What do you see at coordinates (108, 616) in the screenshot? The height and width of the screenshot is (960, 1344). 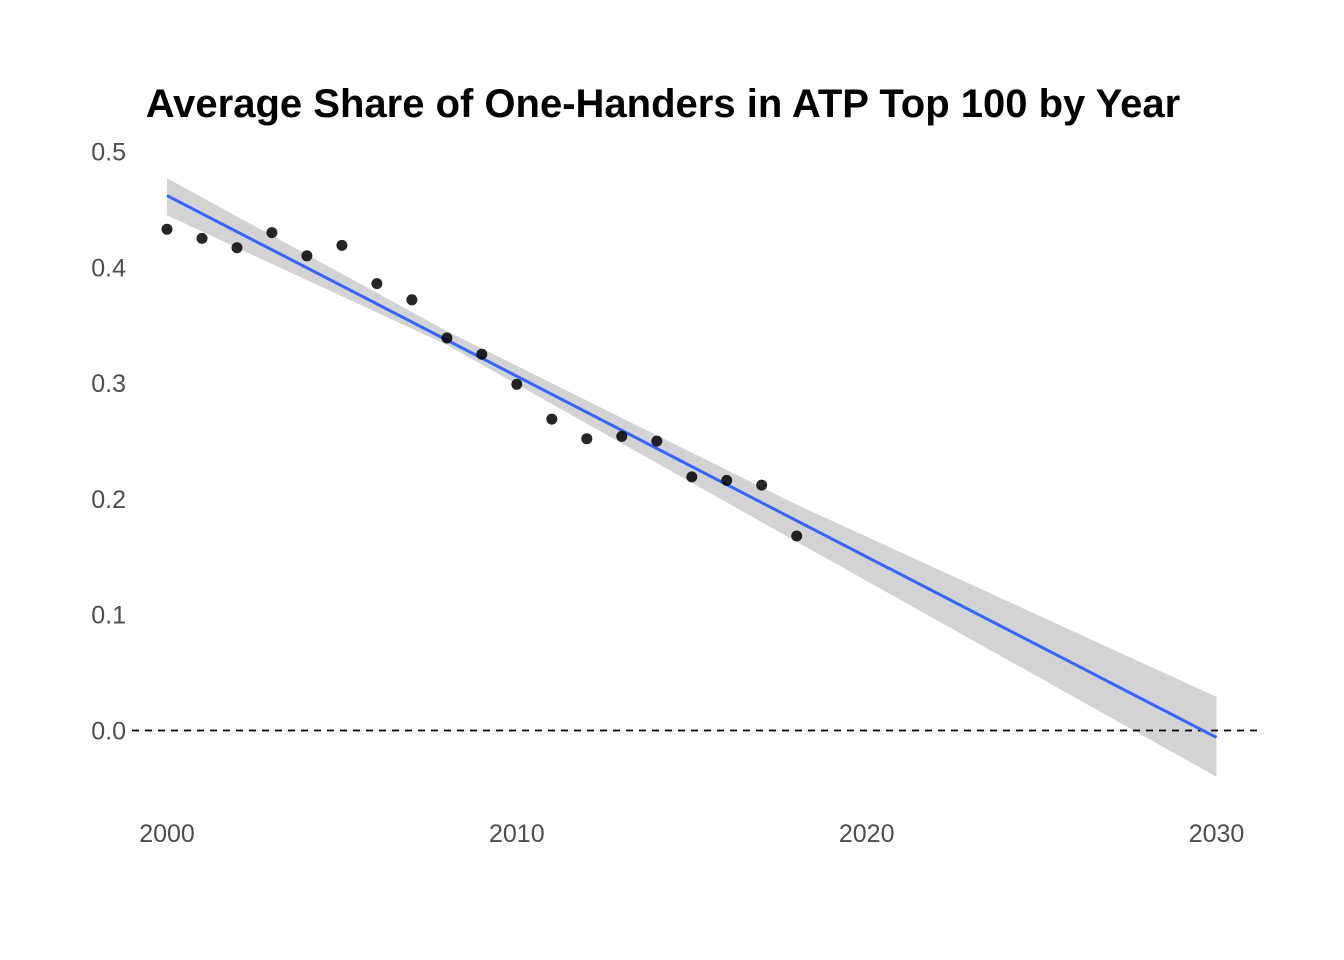 I see `y-tick-label: 0.1` at bounding box center [108, 616].